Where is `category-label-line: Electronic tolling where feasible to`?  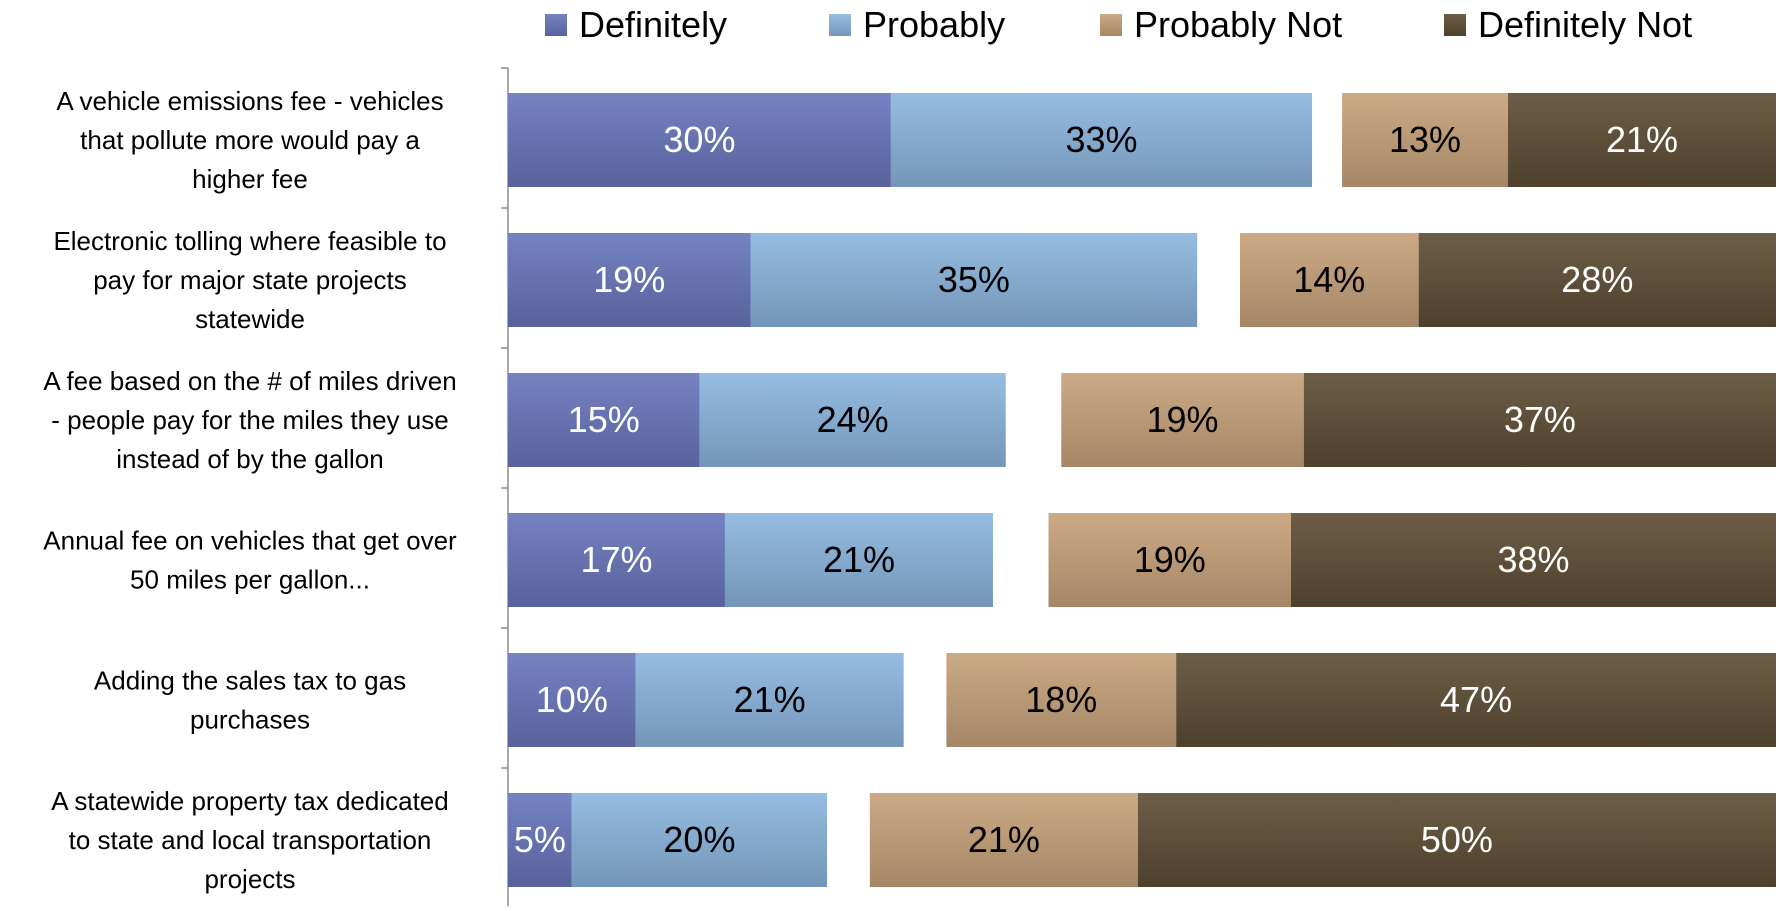 category-label-line: Electronic tolling where feasible to is located at coordinates (249, 241).